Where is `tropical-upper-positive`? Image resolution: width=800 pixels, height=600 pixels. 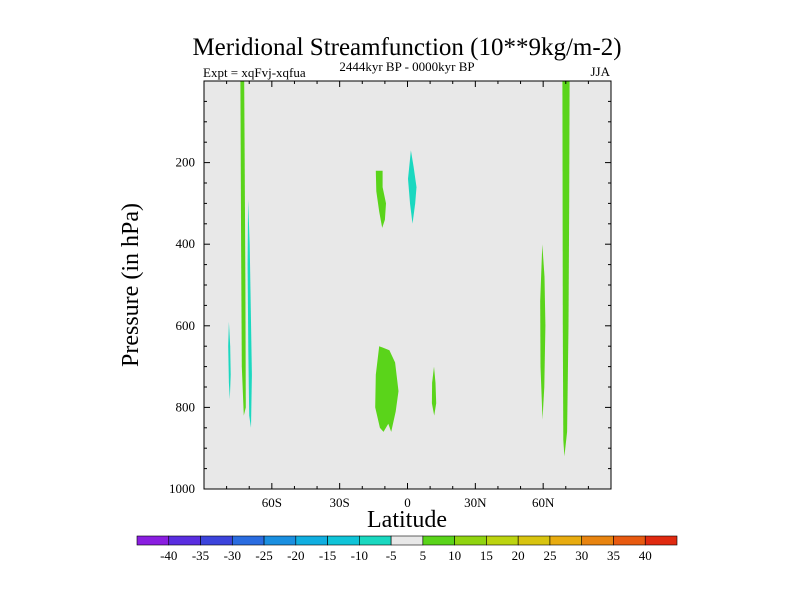 tropical-upper-positive is located at coordinates (380, 199).